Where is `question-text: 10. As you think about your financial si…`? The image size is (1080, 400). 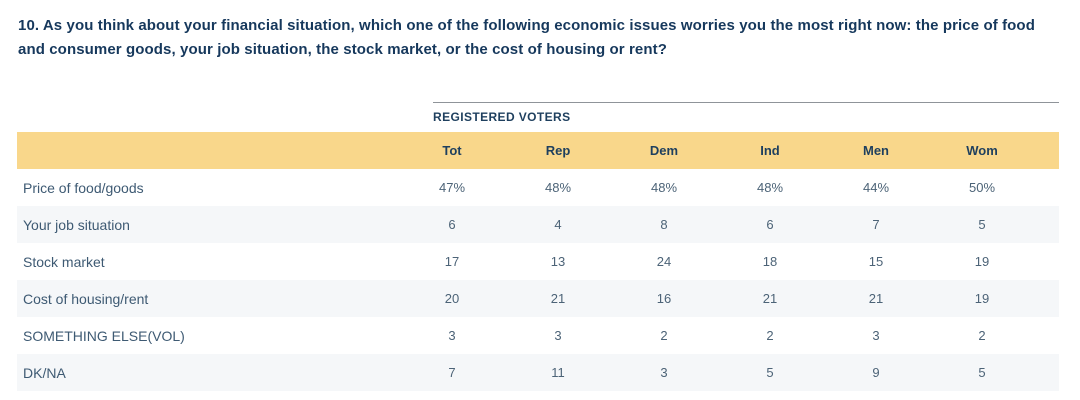 question-text: 10. As you think about your financial si… is located at coordinates (526, 37).